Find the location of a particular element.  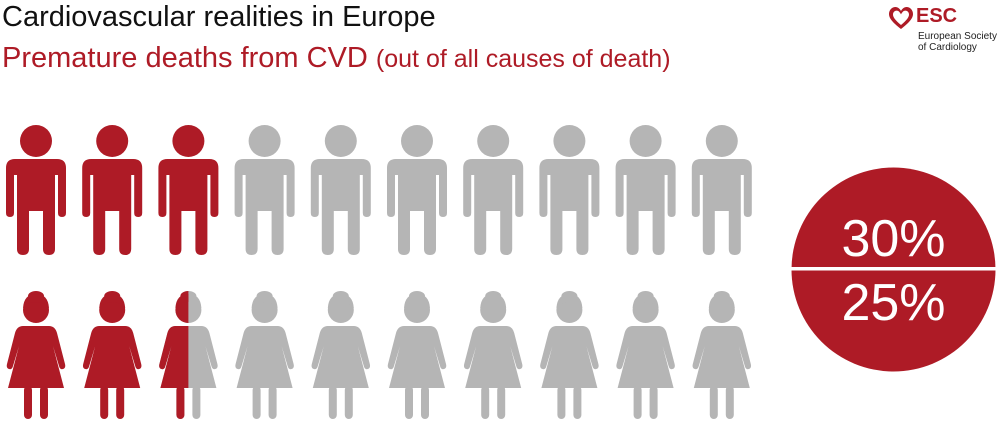

percentage-circle: 30% 25% is located at coordinates (893, 269).